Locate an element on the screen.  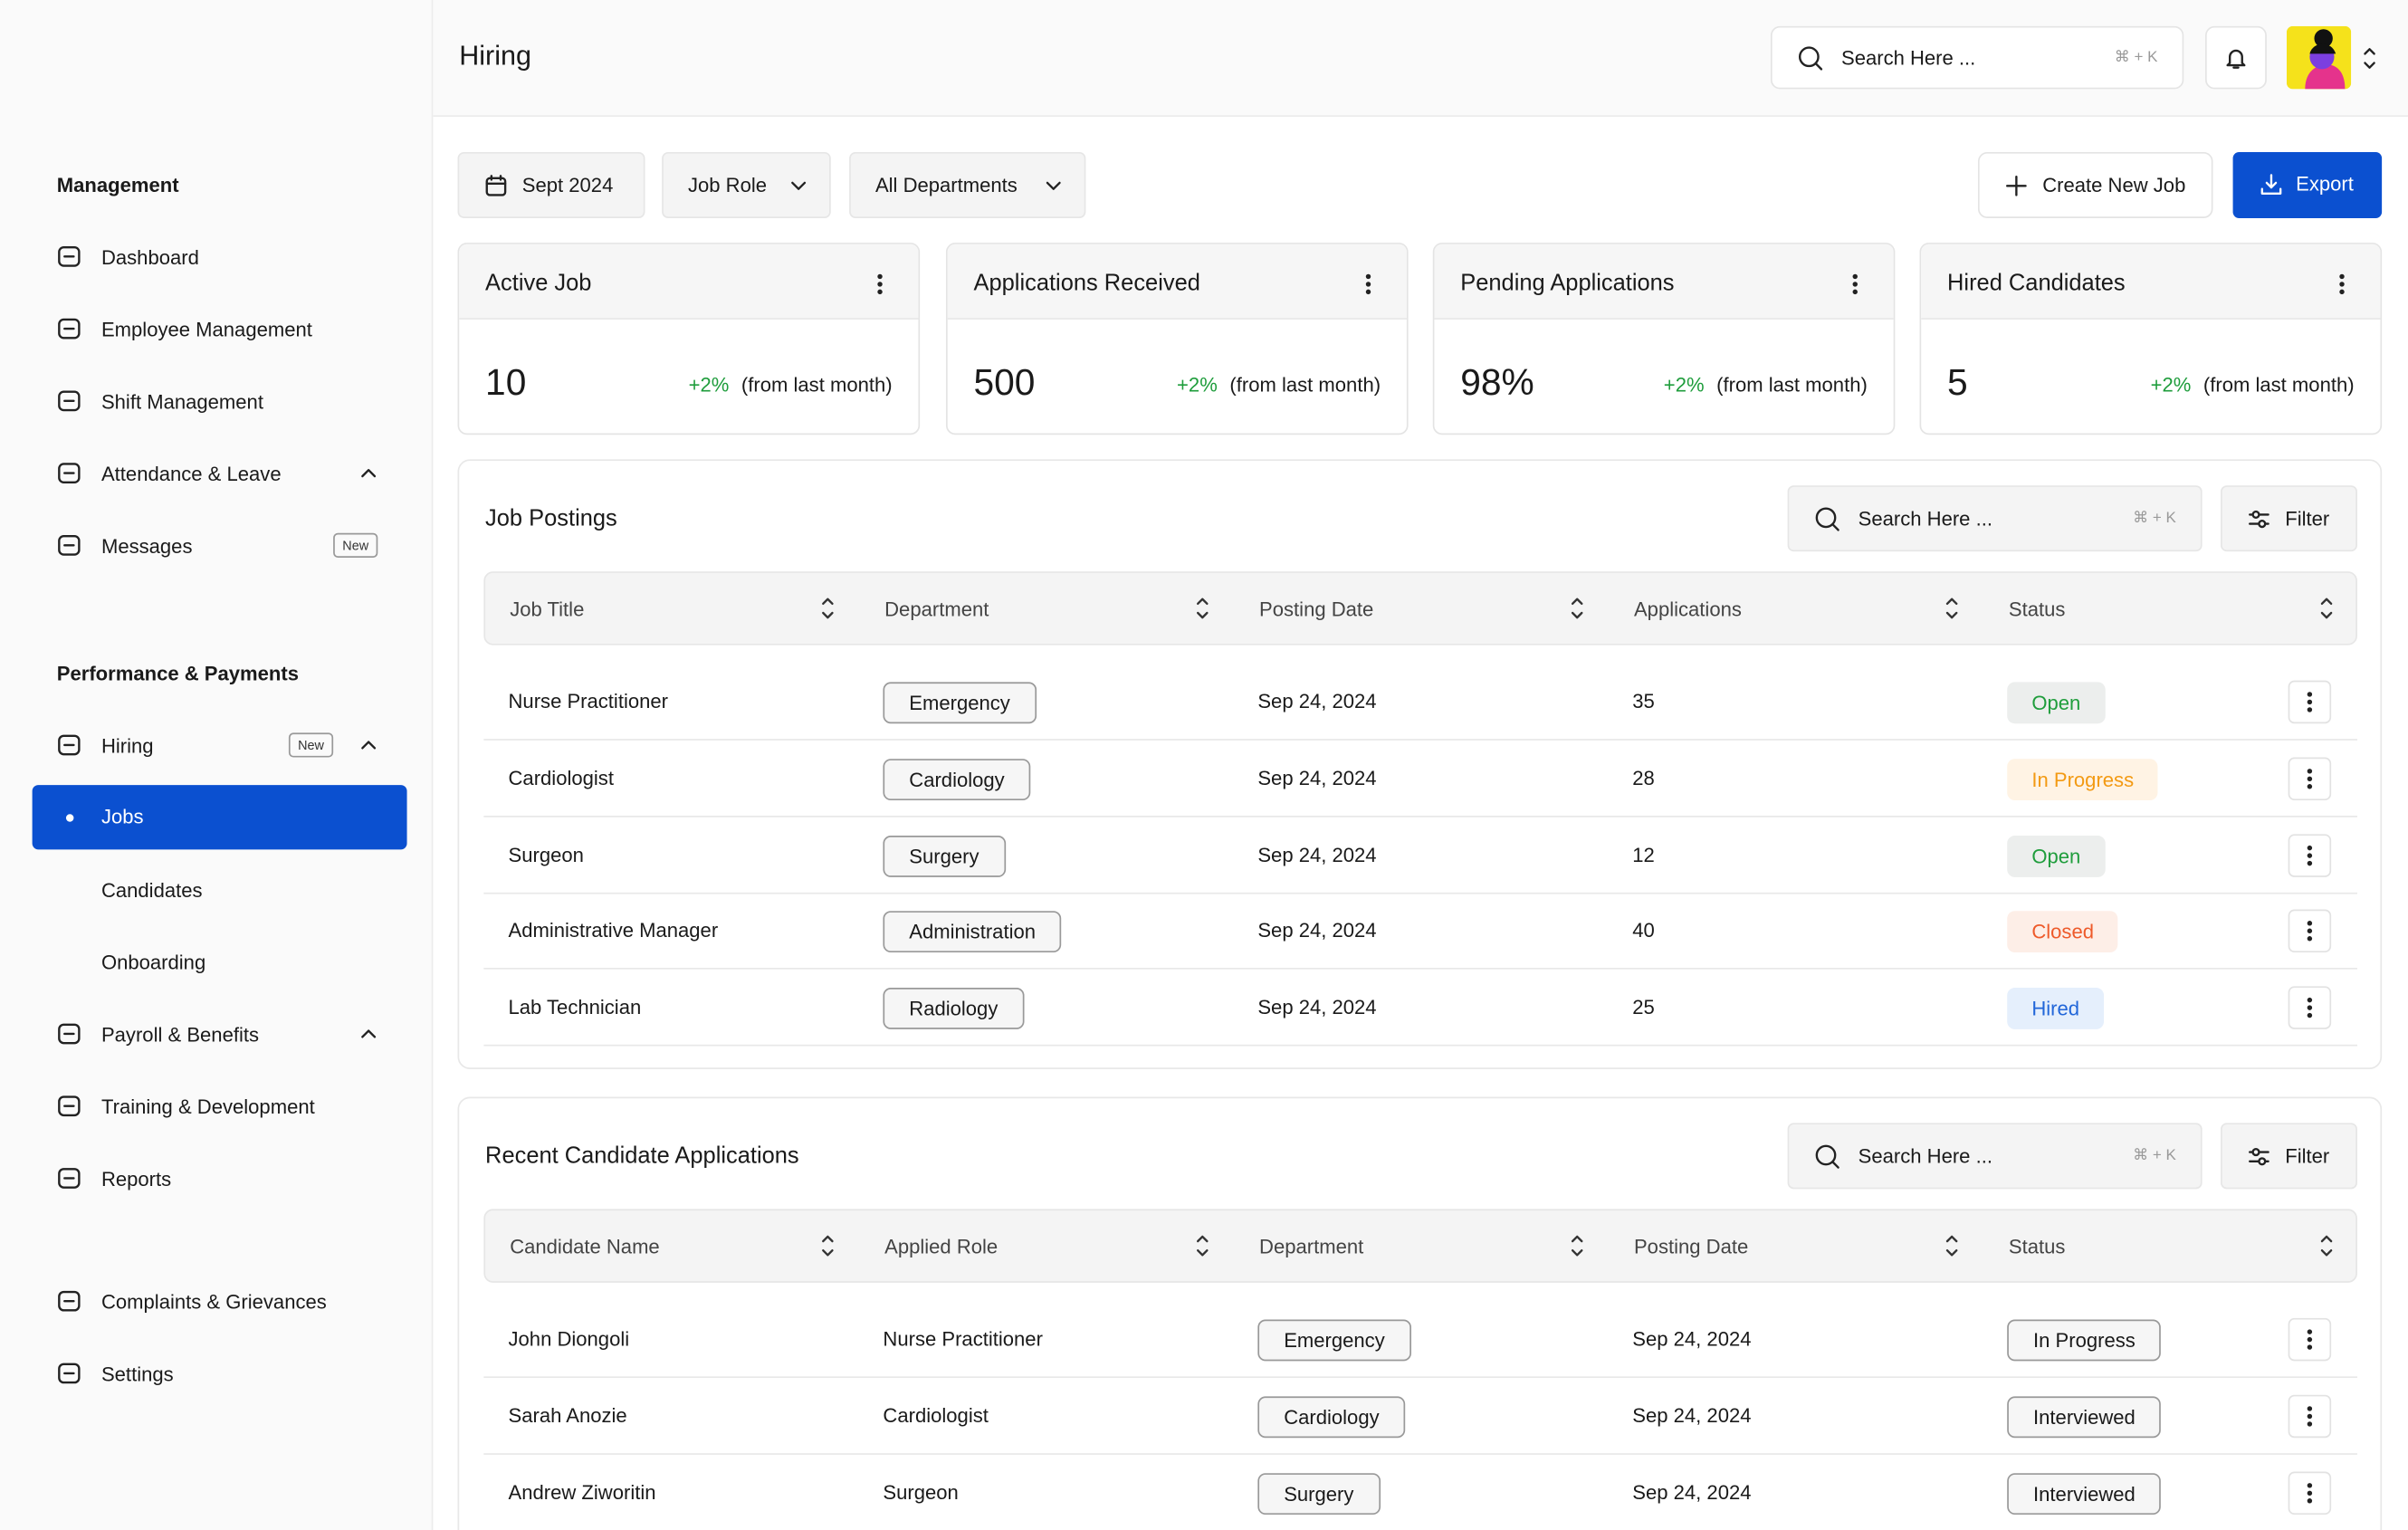
sidebar-label: Candidates is located at coordinates (151, 889).